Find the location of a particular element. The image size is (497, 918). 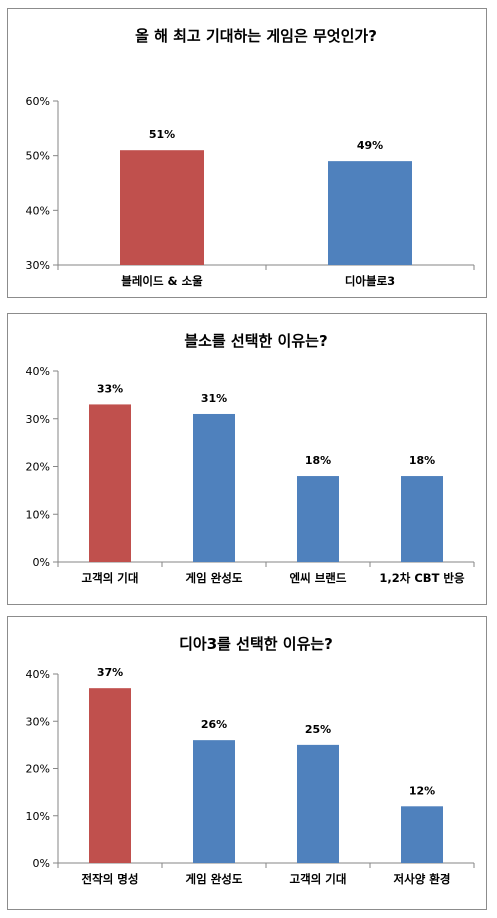

chart1-y-tick-label: 40% is located at coordinates (38, 210).